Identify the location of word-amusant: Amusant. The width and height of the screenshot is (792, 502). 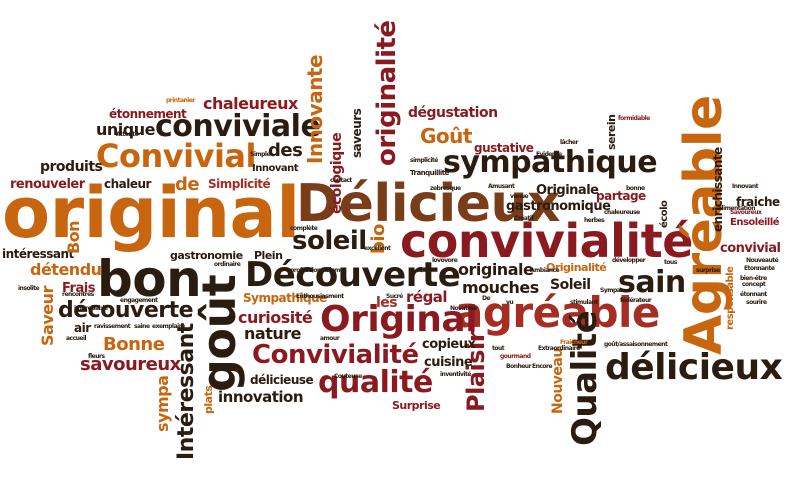
(501, 186).